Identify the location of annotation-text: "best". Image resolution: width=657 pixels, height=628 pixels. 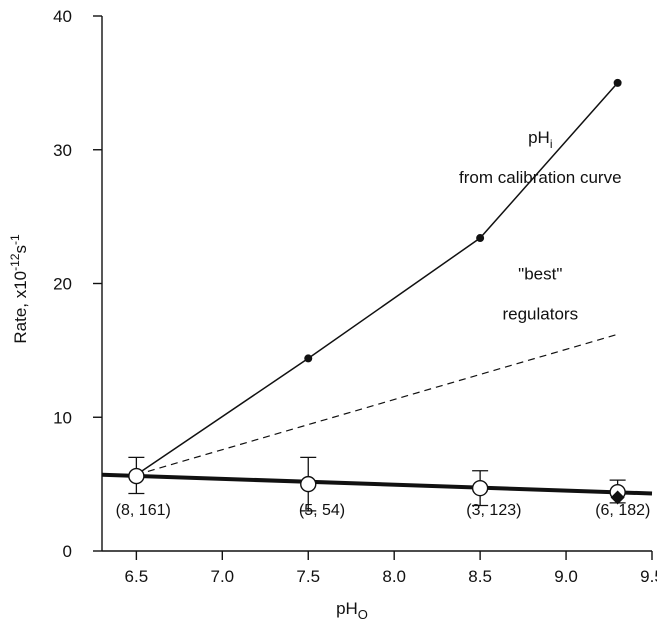
(540, 273).